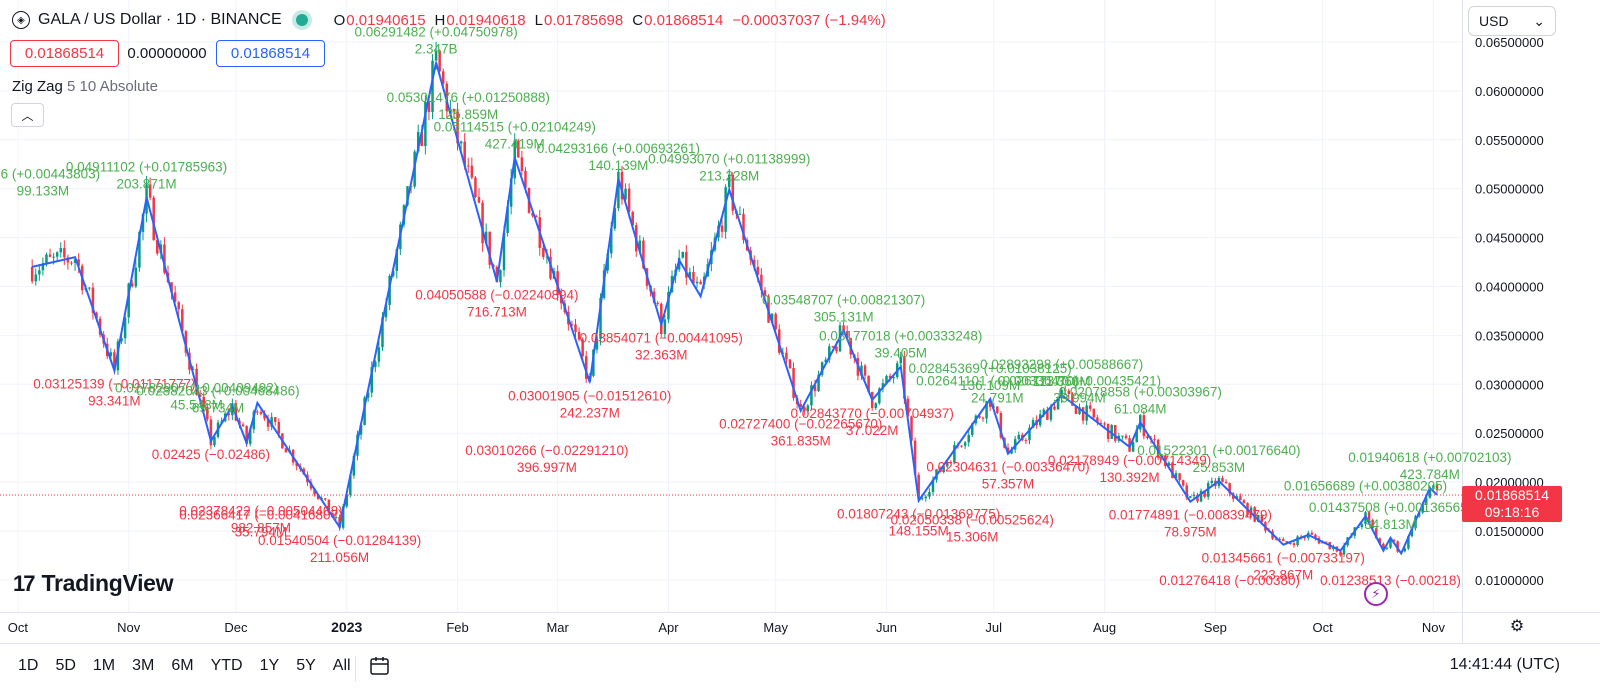 The image size is (1600, 699). I want to click on time-tick-label: Feb, so click(457, 627).